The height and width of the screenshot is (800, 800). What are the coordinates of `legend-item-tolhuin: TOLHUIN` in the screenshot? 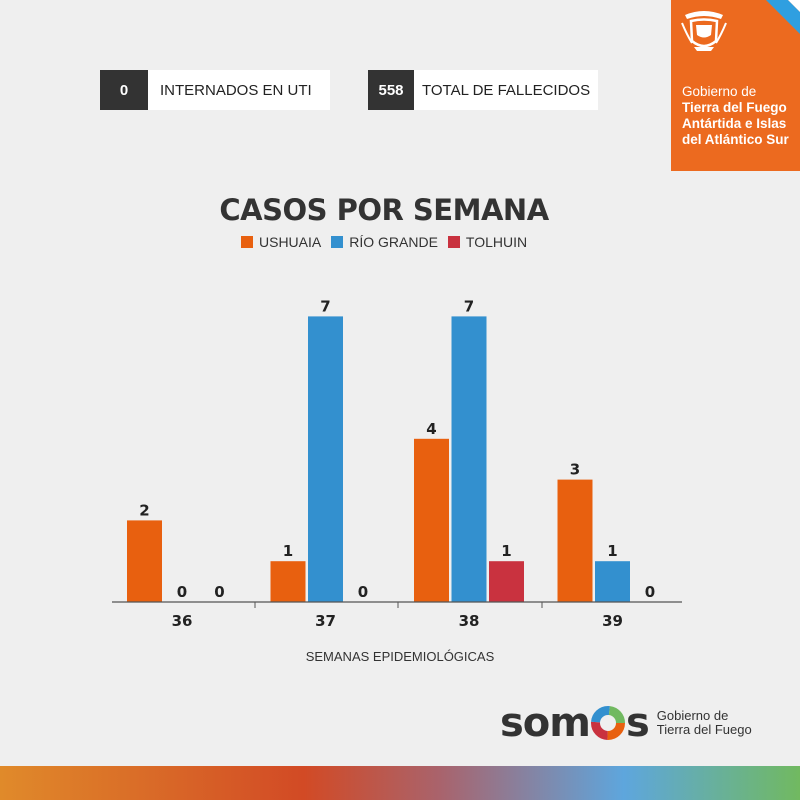 It's located at (487, 242).